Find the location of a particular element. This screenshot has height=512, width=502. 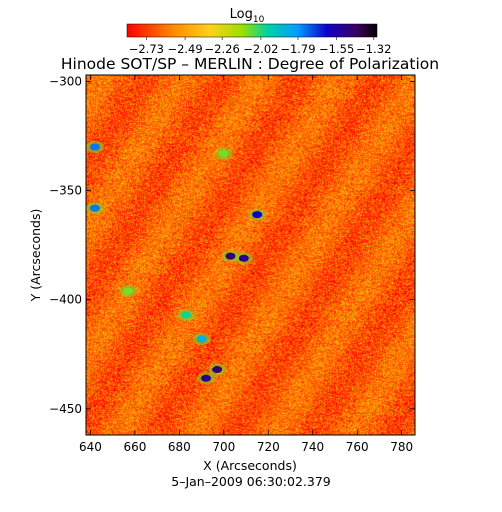

x-axis-label: X (Arcseconds) is located at coordinates (250, 465).